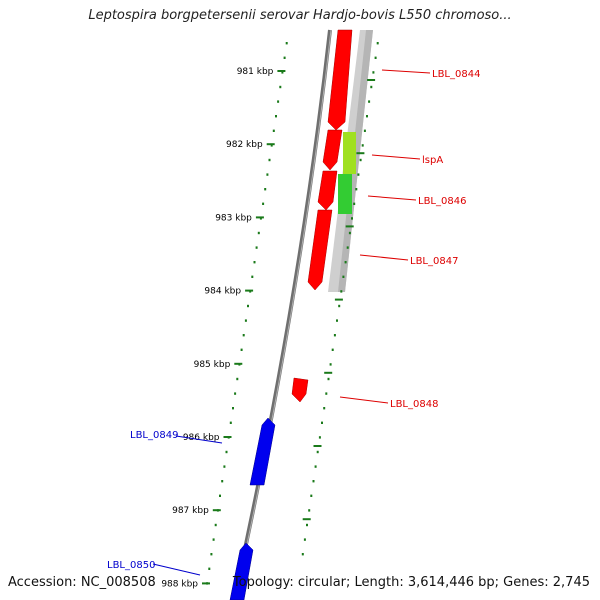 The height and width of the screenshot is (600, 600). What do you see at coordinates (244, 145) in the screenshot?
I see `ruler-tick-label: 982 kbp` at bounding box center [244, 145].